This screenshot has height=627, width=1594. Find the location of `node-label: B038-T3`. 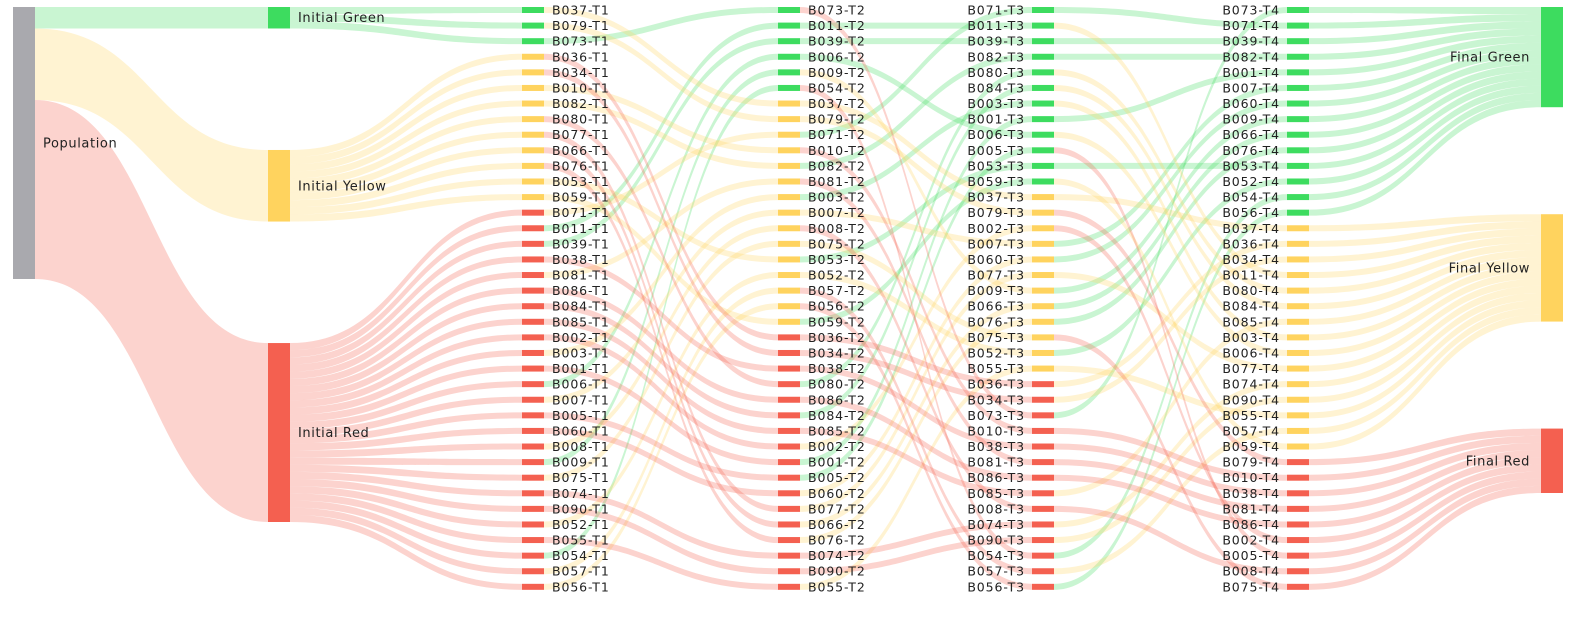

node-label: B038-T3 is located at coordinates (996, 446).